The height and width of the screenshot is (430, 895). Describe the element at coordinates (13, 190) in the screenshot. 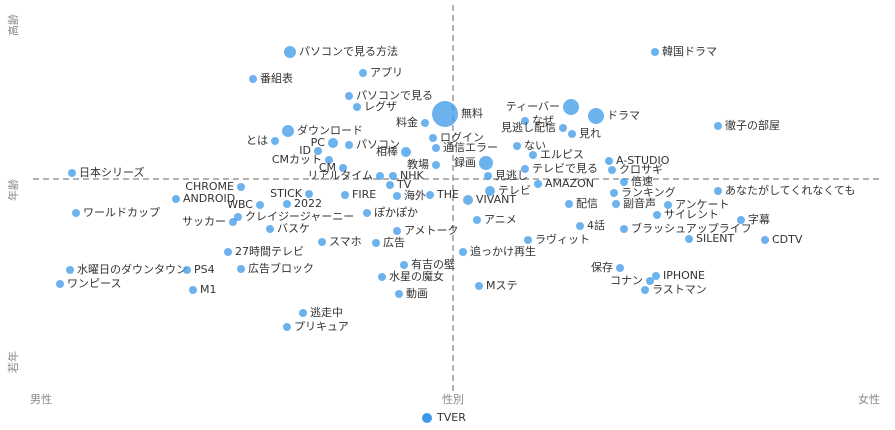

I see `y-axis-center-label: 年齢` at that location.